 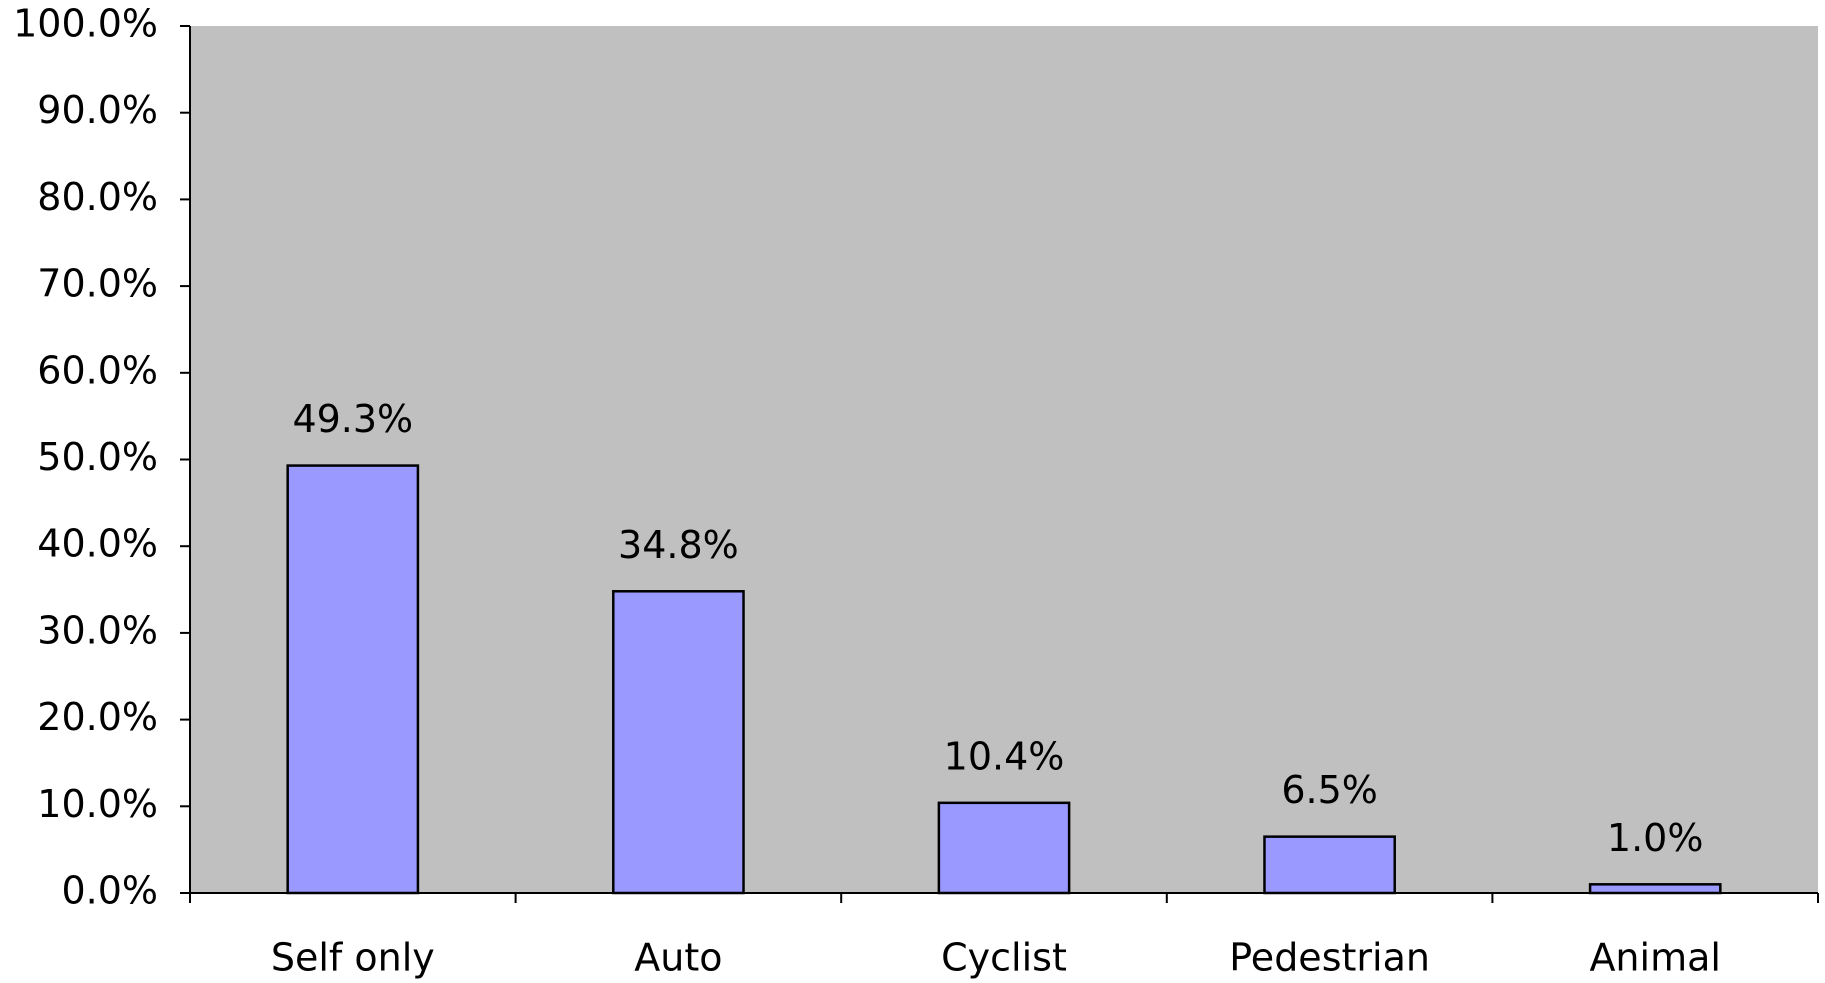 I want to click on x-tick-label: Cyclist, so click(x=1004, y=958).